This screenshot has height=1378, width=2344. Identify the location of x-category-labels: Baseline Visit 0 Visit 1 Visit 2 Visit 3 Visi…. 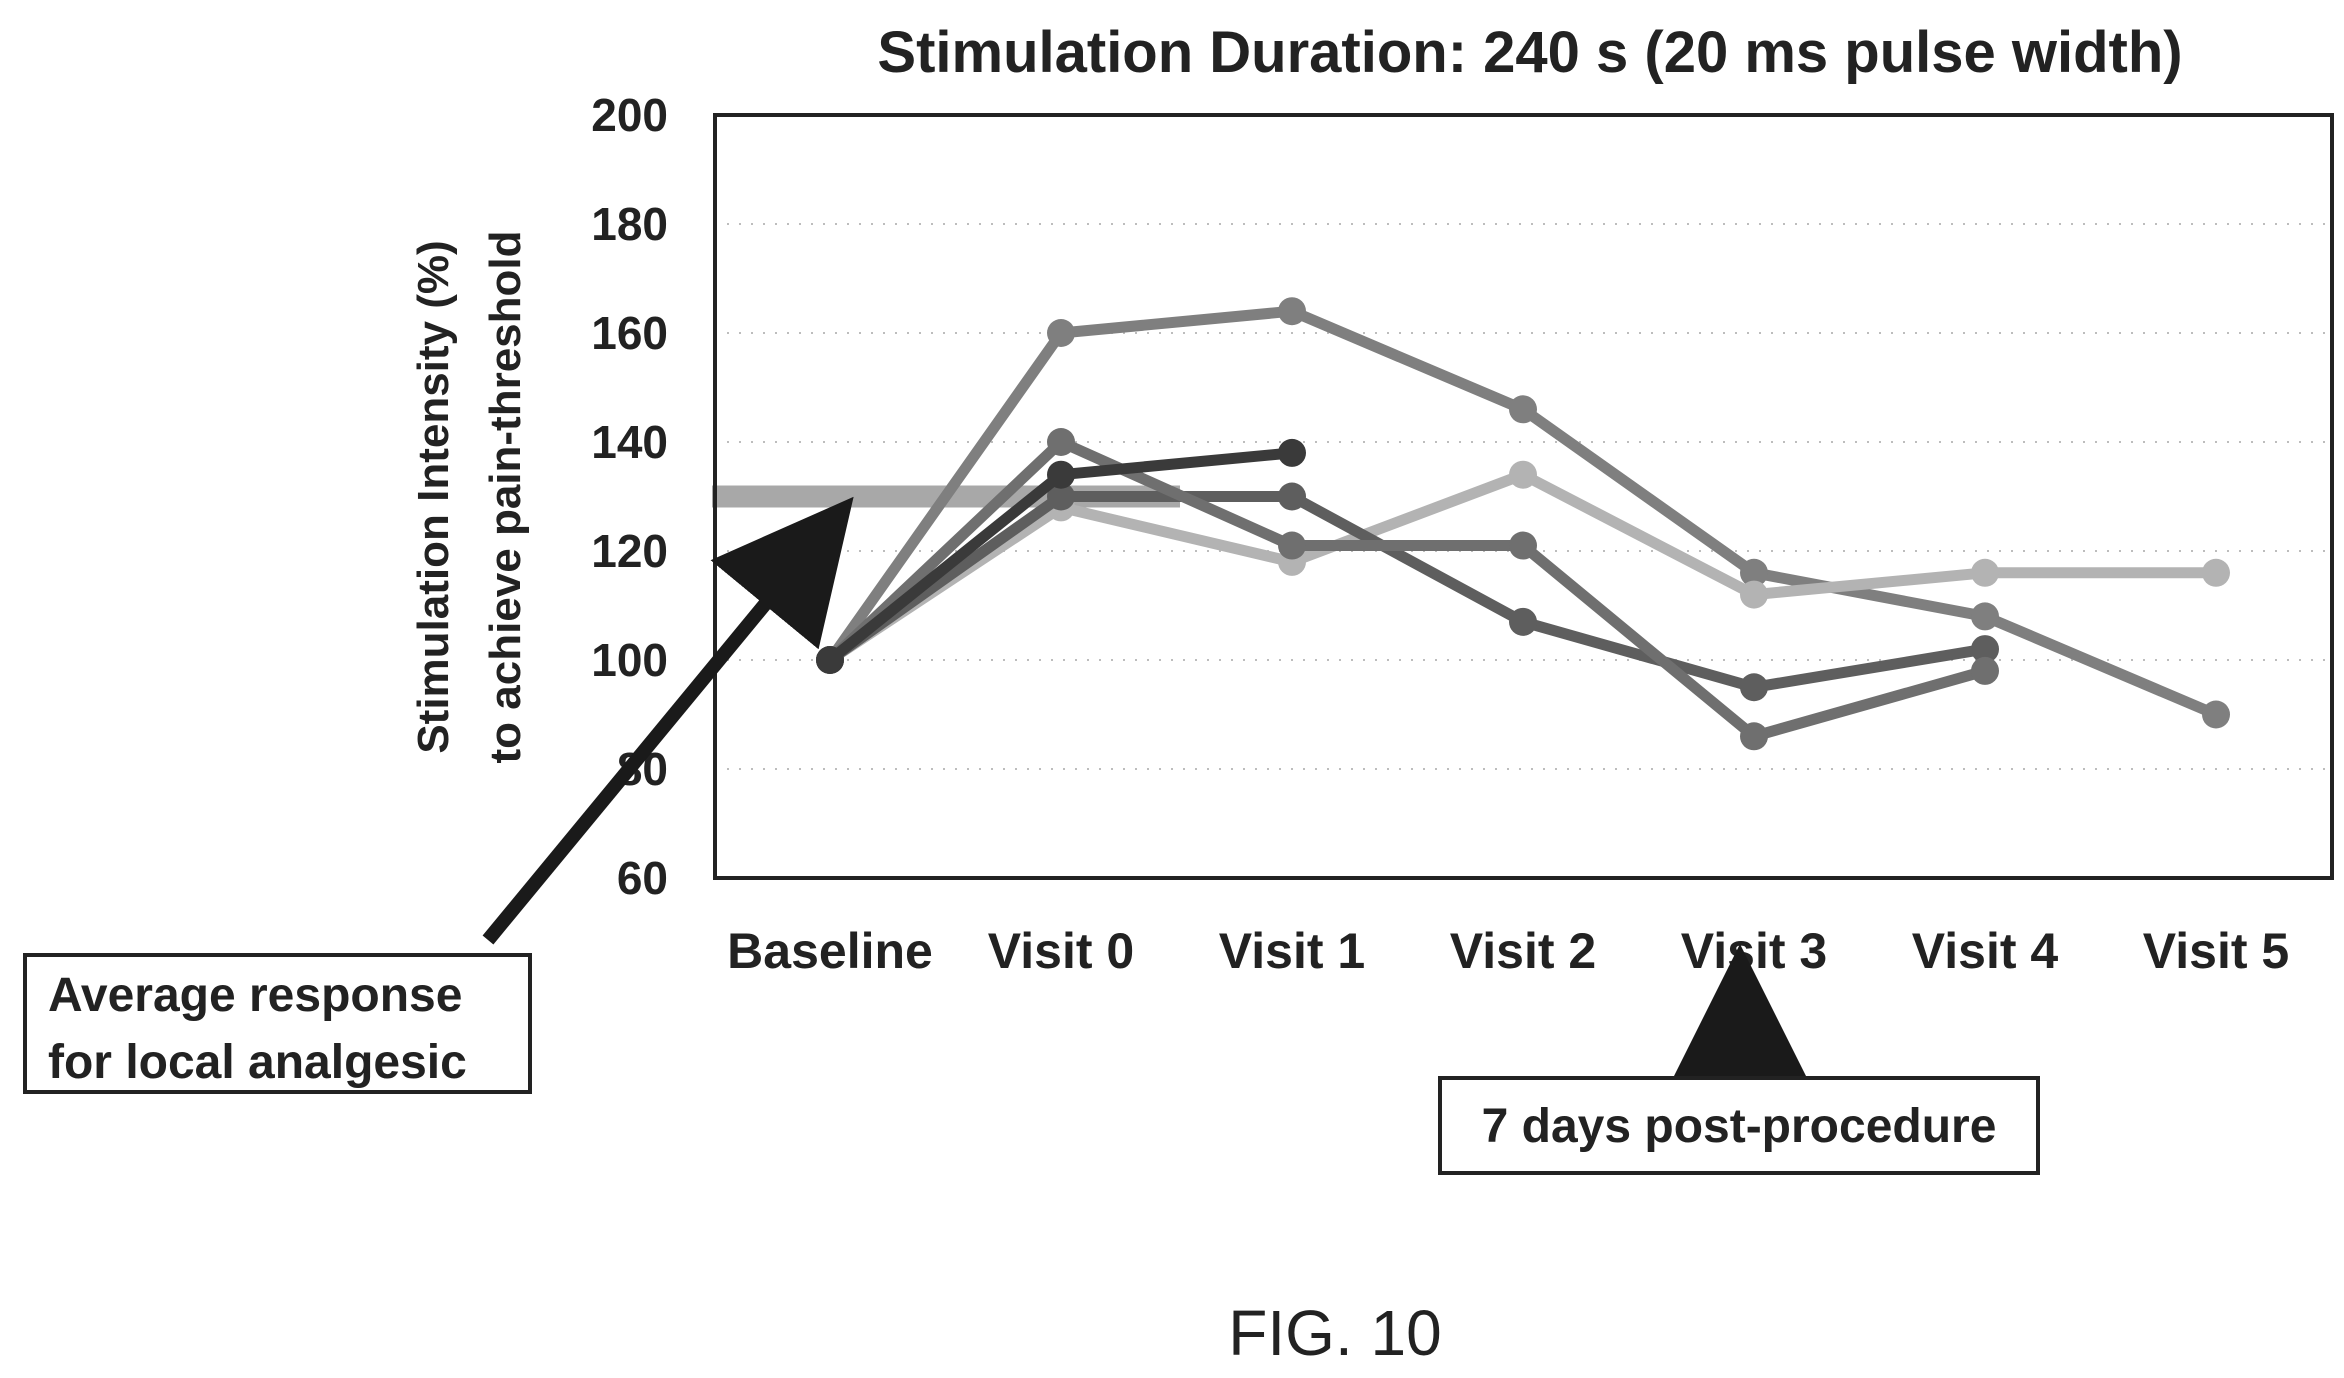
(1508, 951).